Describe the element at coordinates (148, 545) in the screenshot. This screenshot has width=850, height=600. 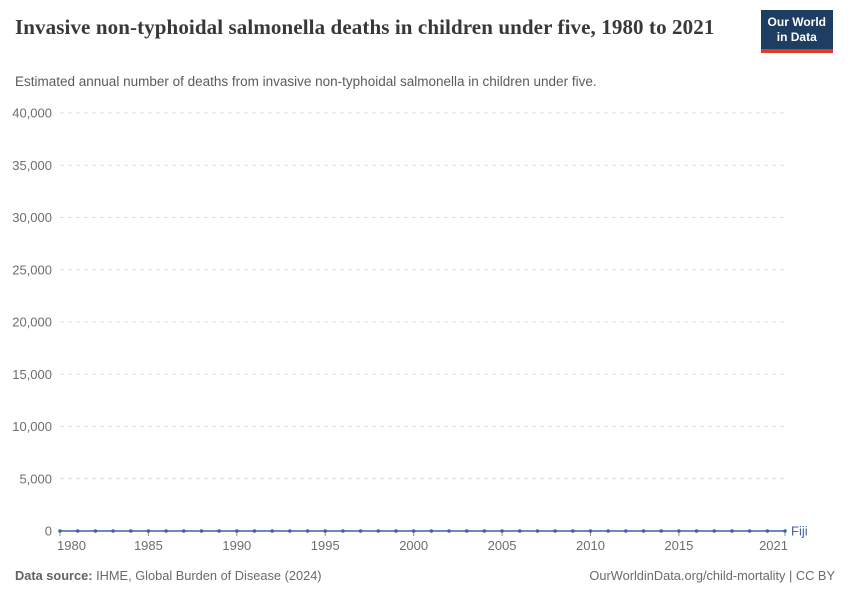
I see `x-tick-label: 1985` at that location.